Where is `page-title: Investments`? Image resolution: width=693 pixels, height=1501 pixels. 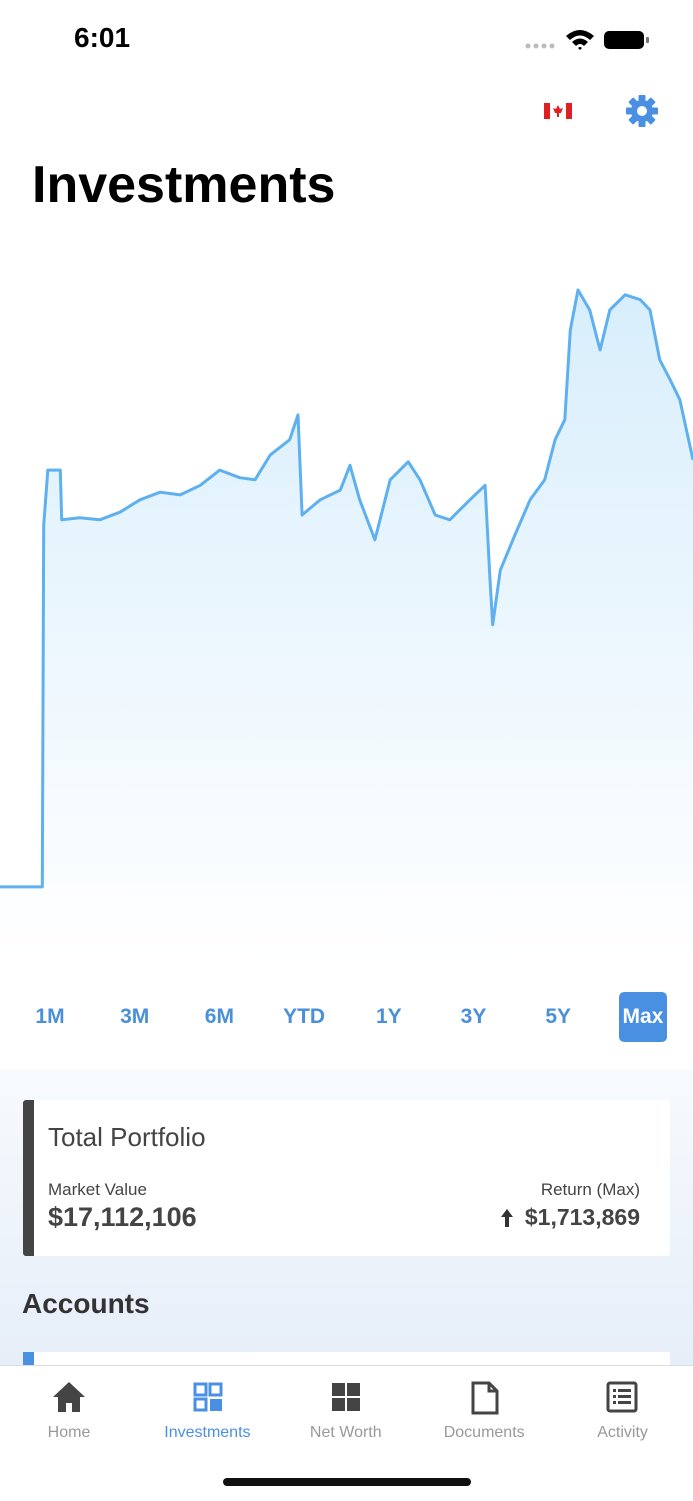 page-title: Investments is located at coordinates (184, 185).